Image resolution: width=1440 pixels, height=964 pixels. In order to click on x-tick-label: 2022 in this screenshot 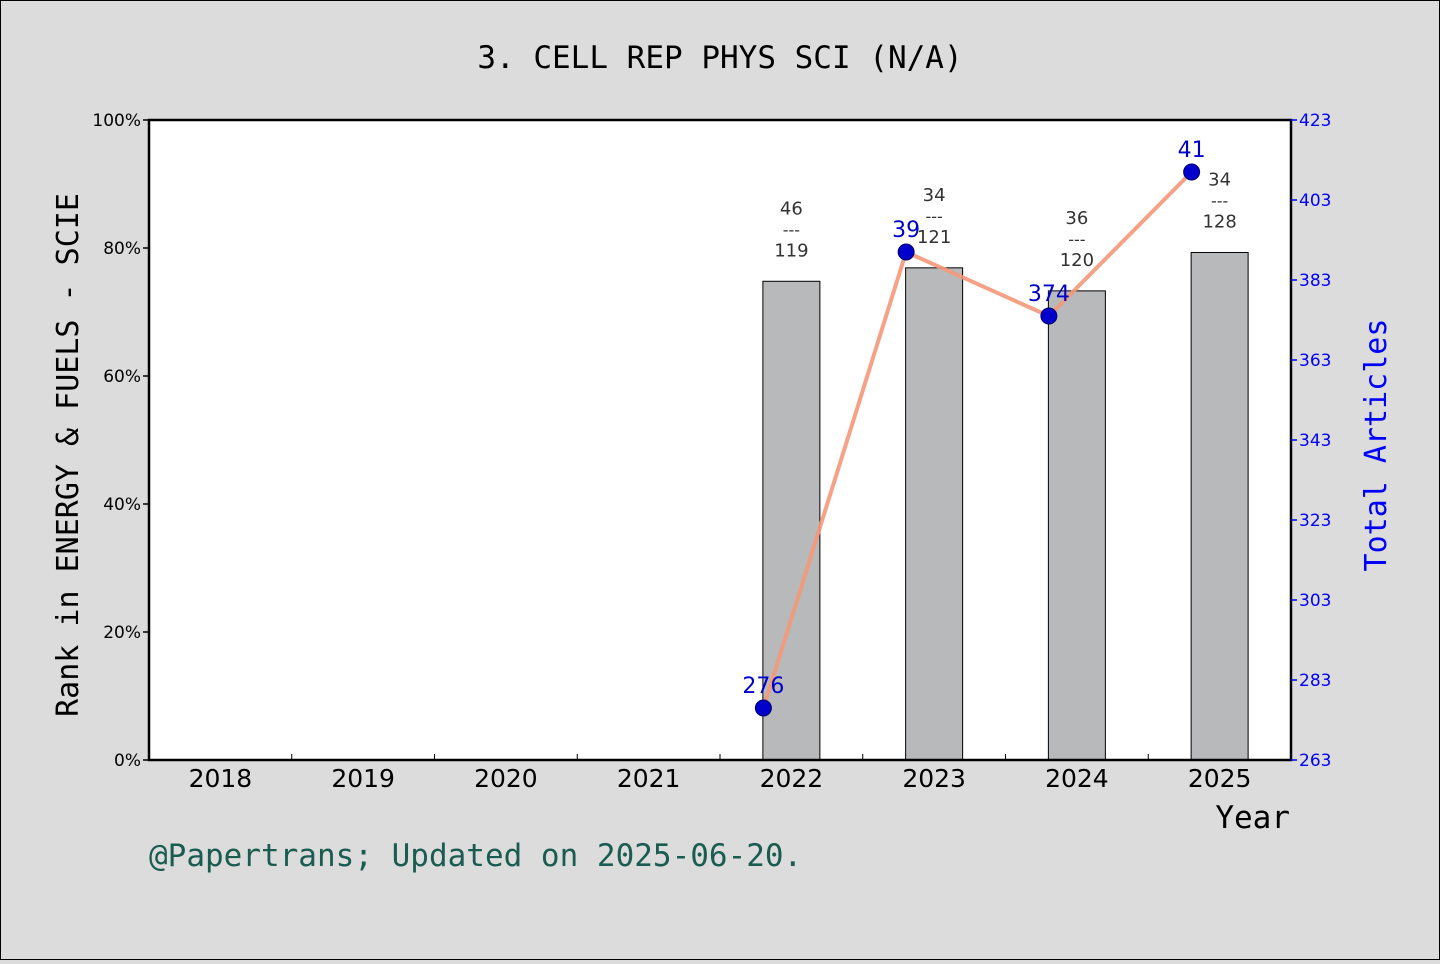, I will do `click(792, 778)`.